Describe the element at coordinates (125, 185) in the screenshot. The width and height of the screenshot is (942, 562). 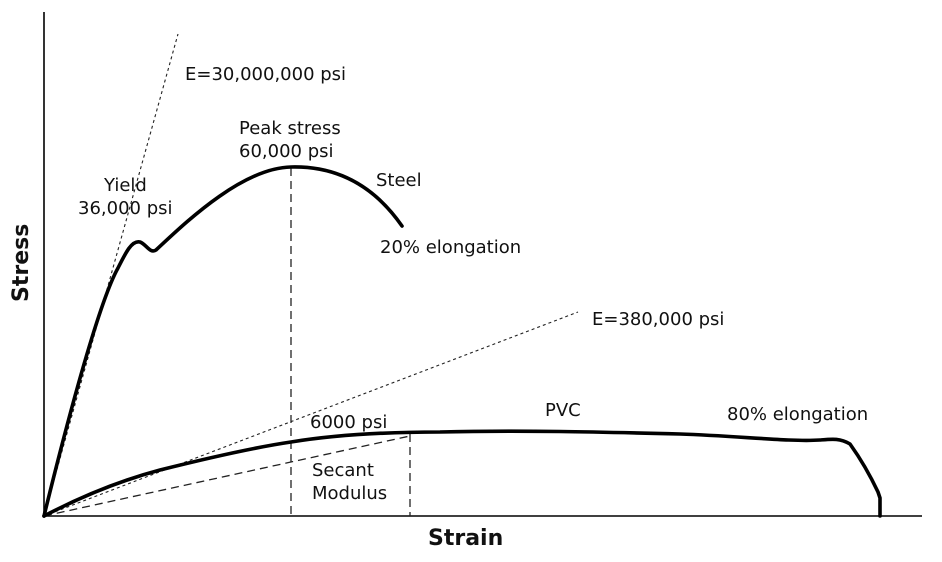
I see `yield-label-line1: Yield` at that location.